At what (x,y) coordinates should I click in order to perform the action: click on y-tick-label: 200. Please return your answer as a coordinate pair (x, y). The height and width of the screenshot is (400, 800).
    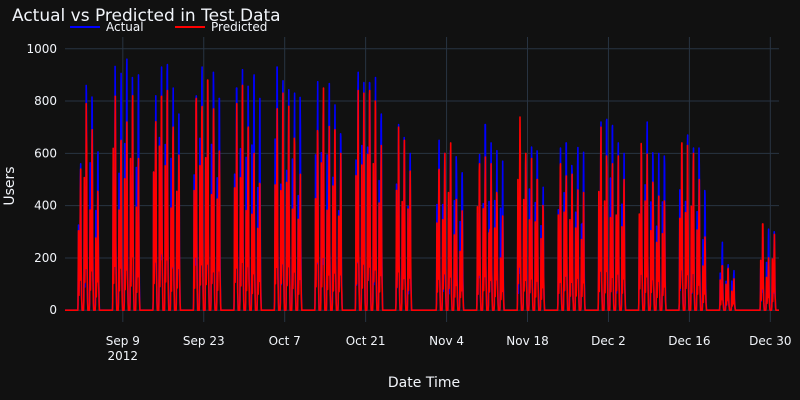
    Looking at the image, I should click on (45, 258).